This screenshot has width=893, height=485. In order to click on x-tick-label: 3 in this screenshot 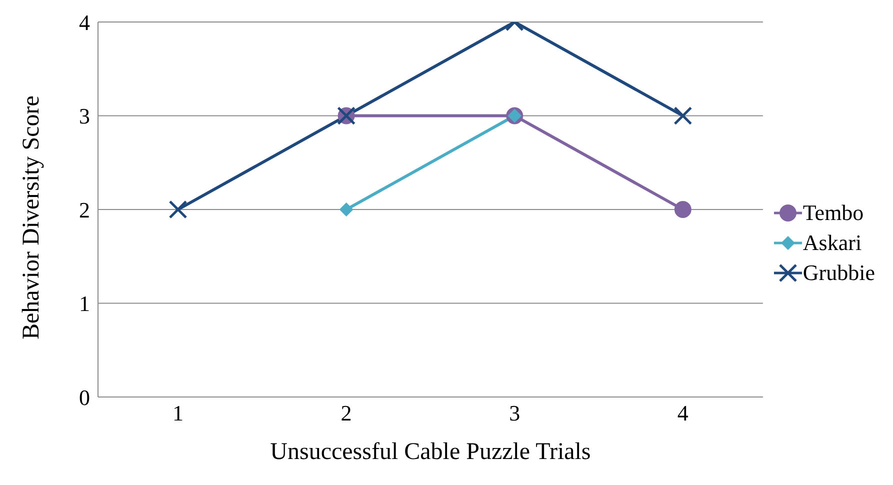, I will do `click(514, 413)`.